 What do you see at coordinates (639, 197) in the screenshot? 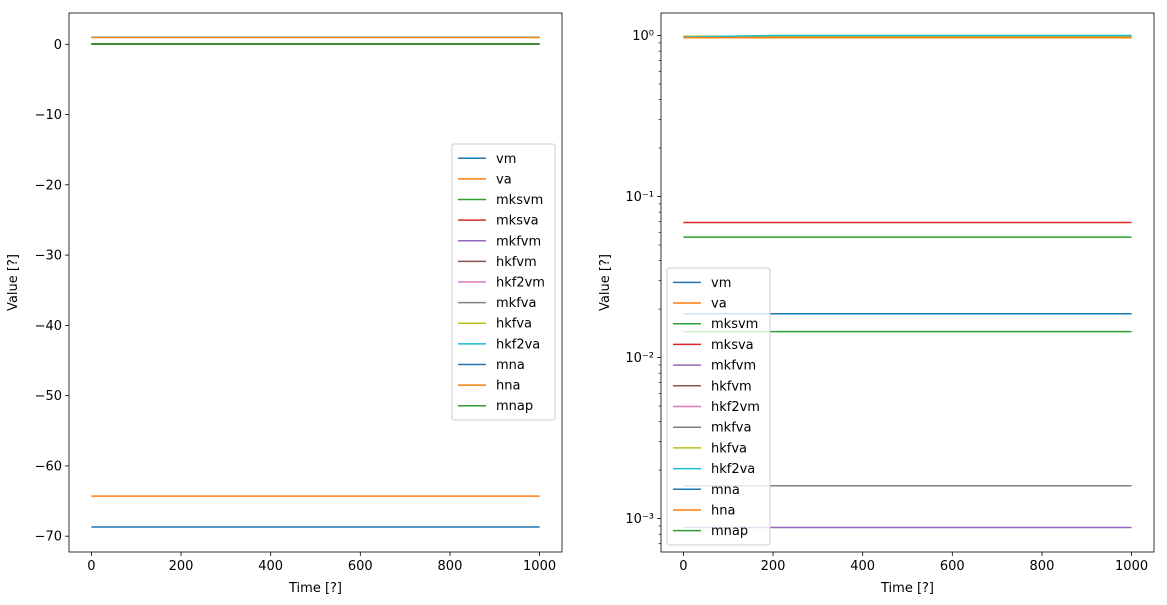
I see `y-tick-label: 10⁻¹` at bounding box center [639, 197].